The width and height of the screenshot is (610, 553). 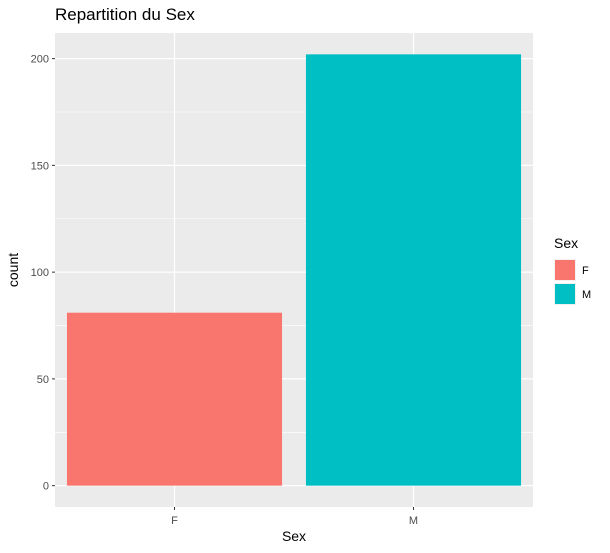 I want to click on legend-swatch-f, so click(x=565, y=270).